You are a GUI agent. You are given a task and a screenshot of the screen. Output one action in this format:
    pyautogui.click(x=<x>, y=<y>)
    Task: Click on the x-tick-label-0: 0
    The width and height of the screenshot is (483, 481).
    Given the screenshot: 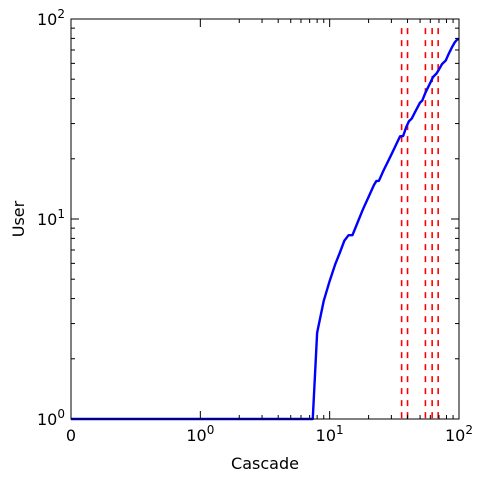 What is the action you would take?
    pyautogui.click(x=71, y=435)
    